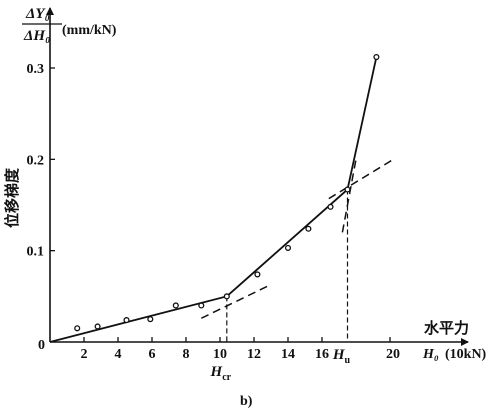  What do you see at coordinates (60, 117) in the screenshot?
I see `y-axis-label: ΔY₀ ΔH₀ (mm/kN) 位移梯度` at bounding box center [60, 117].